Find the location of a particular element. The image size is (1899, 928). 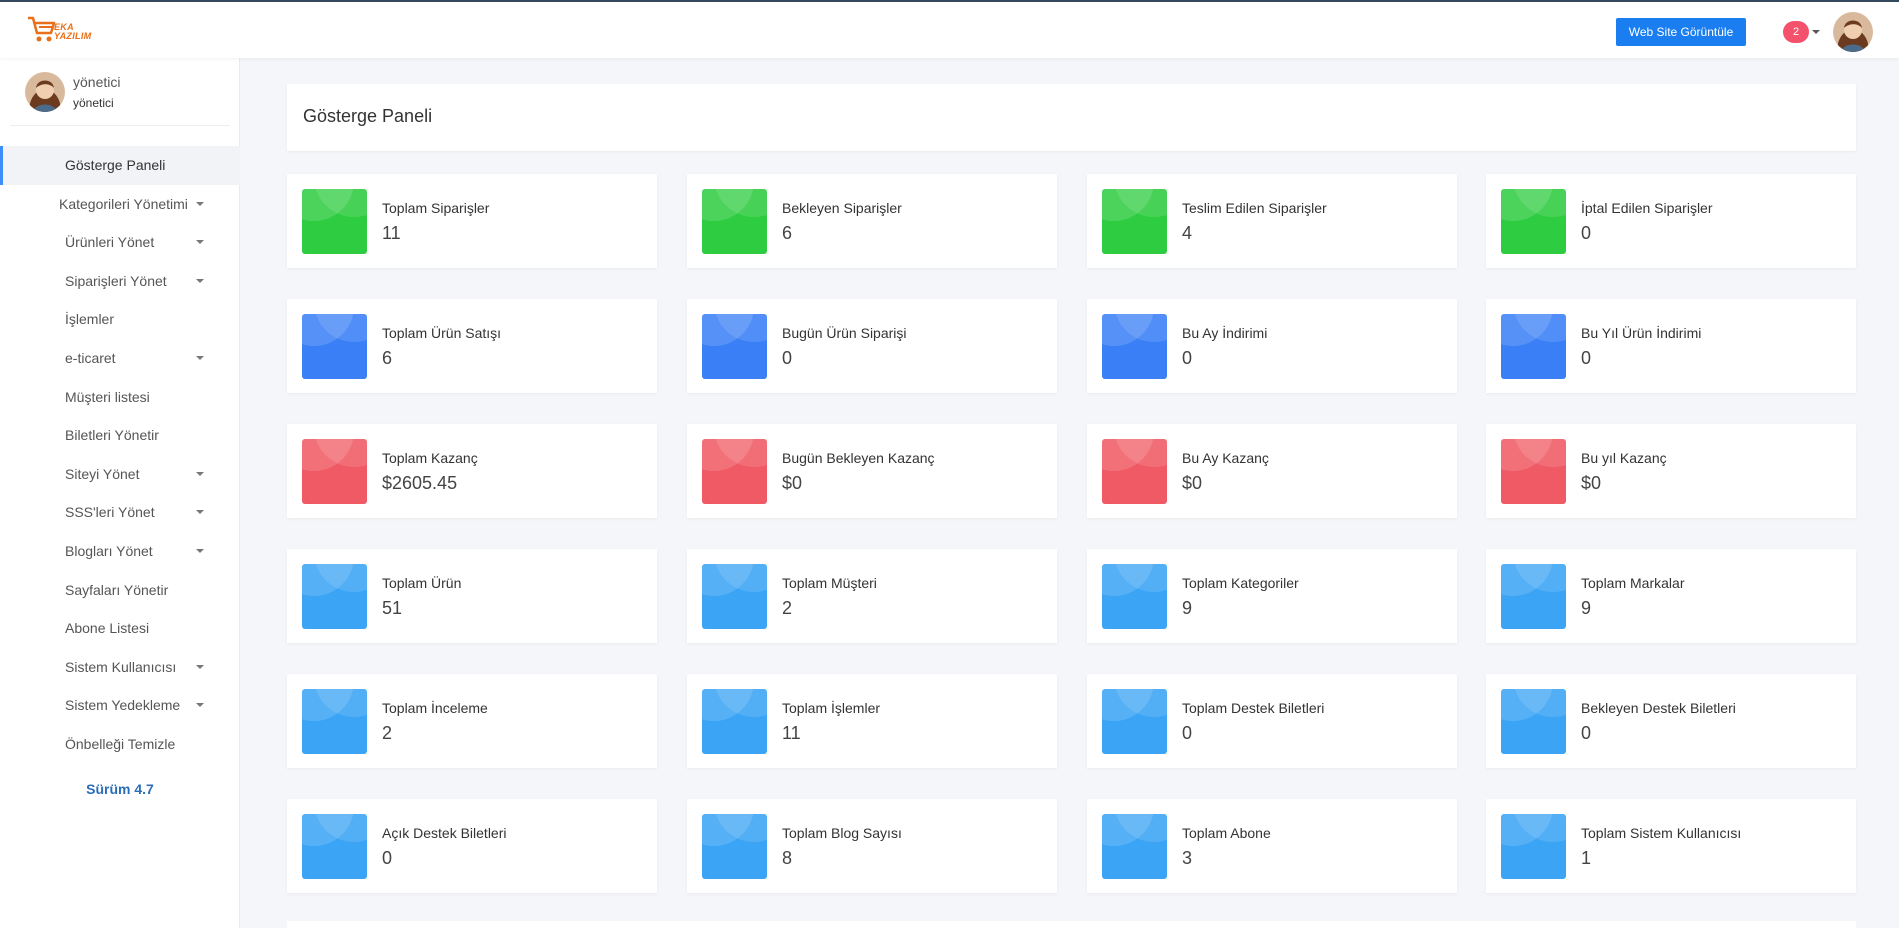

user-avatar is located at coordinates (1853, 32).